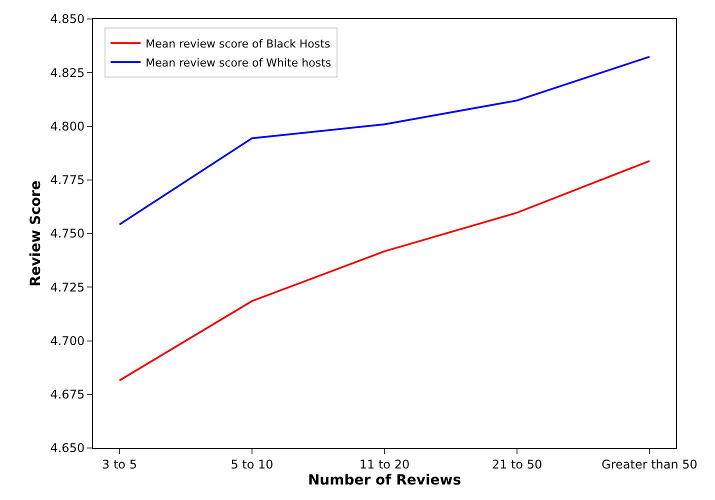 The height and width of the screenshot is (500, 715). I want to click on x-tick-label: 3 to 5, so click(119, 464).